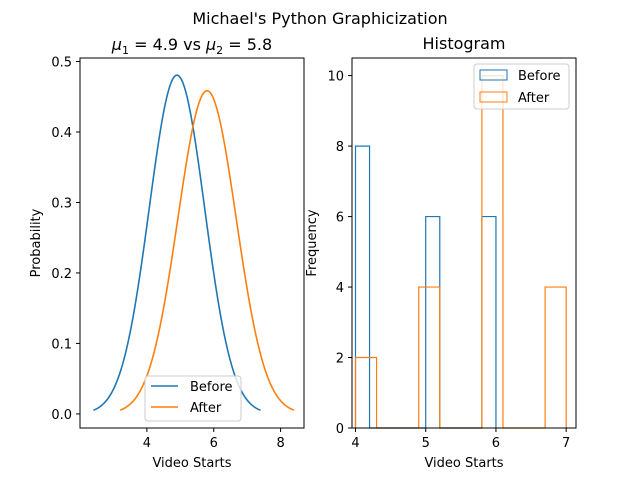 Image resolution: width=640 pixels, height=480 pixels. Describe the element at coordinates (340, 429) in the screenshot. I see `histogram-y-tick-label: 0` at that location.